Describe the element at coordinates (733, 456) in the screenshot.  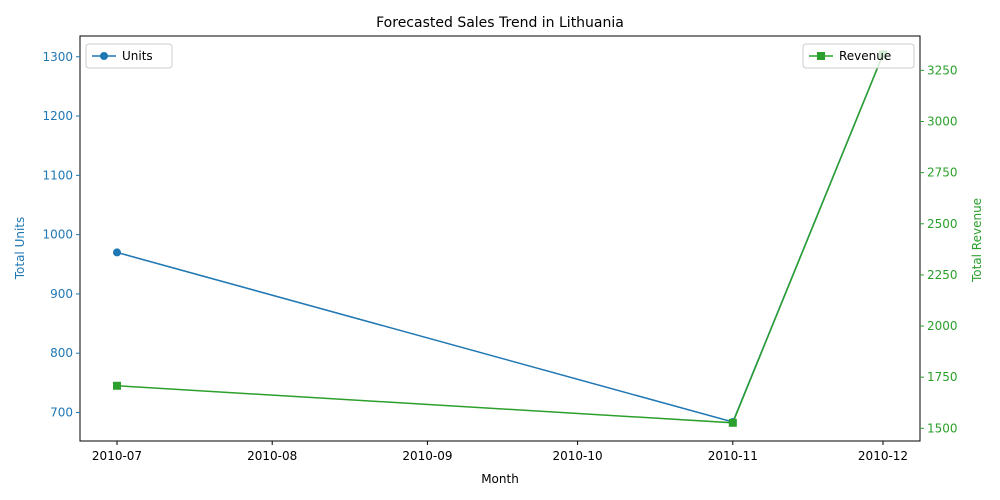
I see `x-tick-label: 2010-11` at that location.